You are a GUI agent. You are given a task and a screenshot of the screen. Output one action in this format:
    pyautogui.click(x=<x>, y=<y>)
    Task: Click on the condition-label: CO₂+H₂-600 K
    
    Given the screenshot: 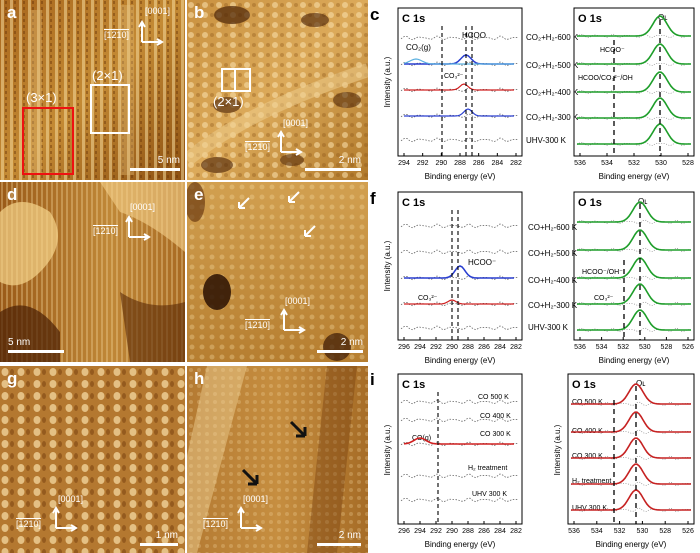 What is the action you would take?
    pyautogui.click(x=552, y=37)
    